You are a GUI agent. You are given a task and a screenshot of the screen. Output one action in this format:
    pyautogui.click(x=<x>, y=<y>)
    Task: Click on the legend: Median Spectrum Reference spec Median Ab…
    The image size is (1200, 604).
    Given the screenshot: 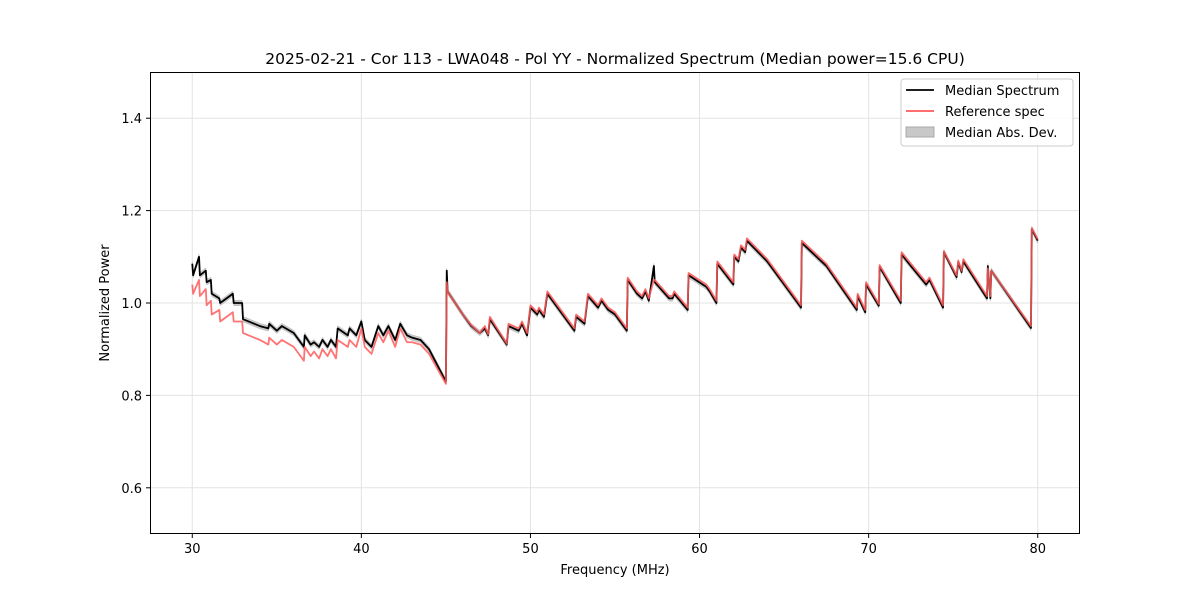 What is the action you would take?
    pyautogui.click(x=987, y=112)
    